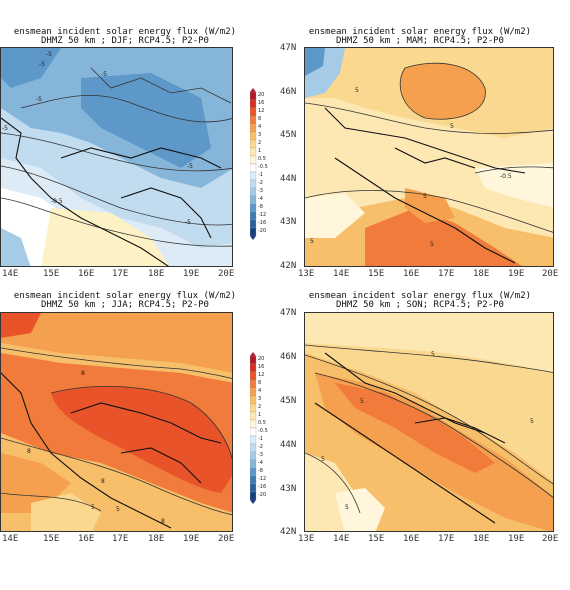 The width and height of the screenshot is (570, 590). What do you see at coordinates (260, 135) in the screenshot?
I see `colorbar-label: 3` at bounding box center [260, 135].